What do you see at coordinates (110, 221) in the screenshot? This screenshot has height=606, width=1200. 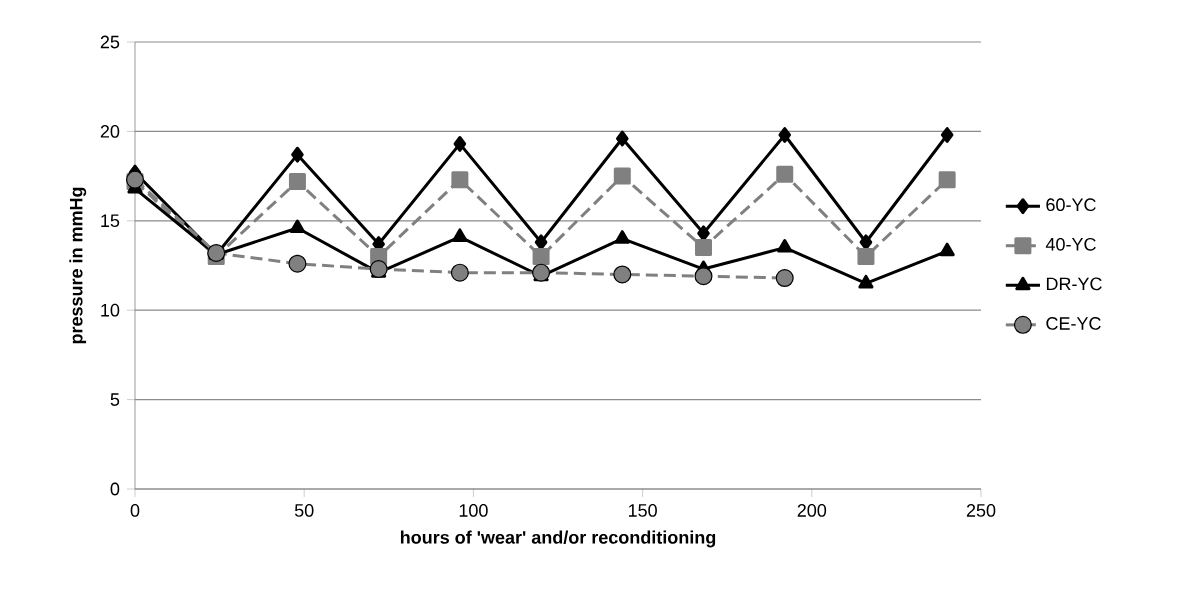 I see `y-tick-label: 15` at bounding box center [110, 221].